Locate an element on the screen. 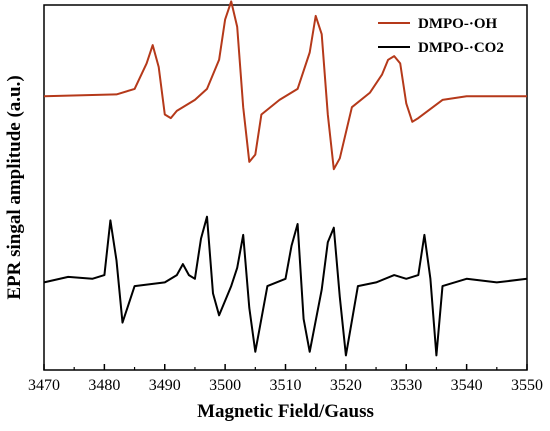 The width and height of the screenshot is (550, 431). x-tick-label: 3530 is located at coordinates (406, 385).